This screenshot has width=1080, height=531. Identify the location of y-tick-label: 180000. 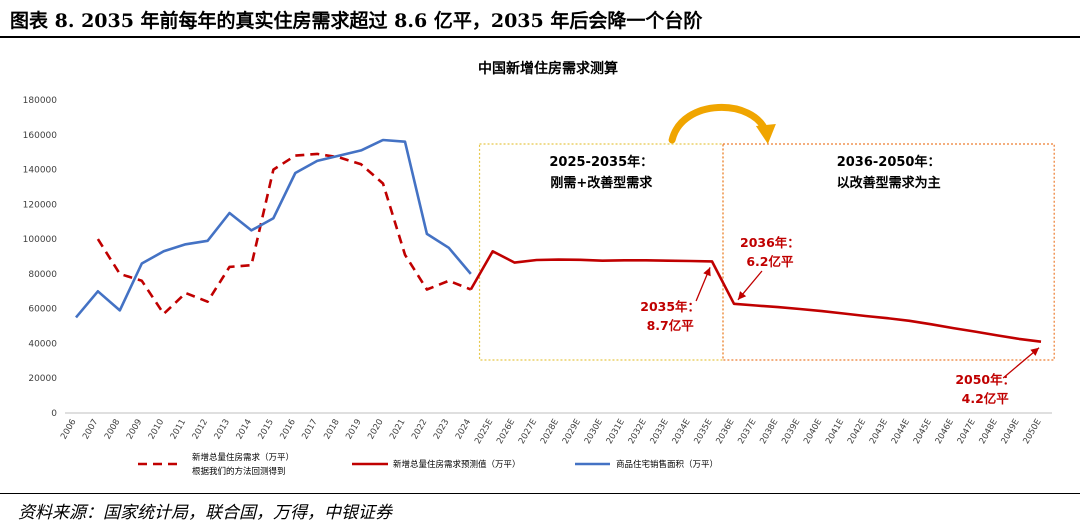
(40, 101).